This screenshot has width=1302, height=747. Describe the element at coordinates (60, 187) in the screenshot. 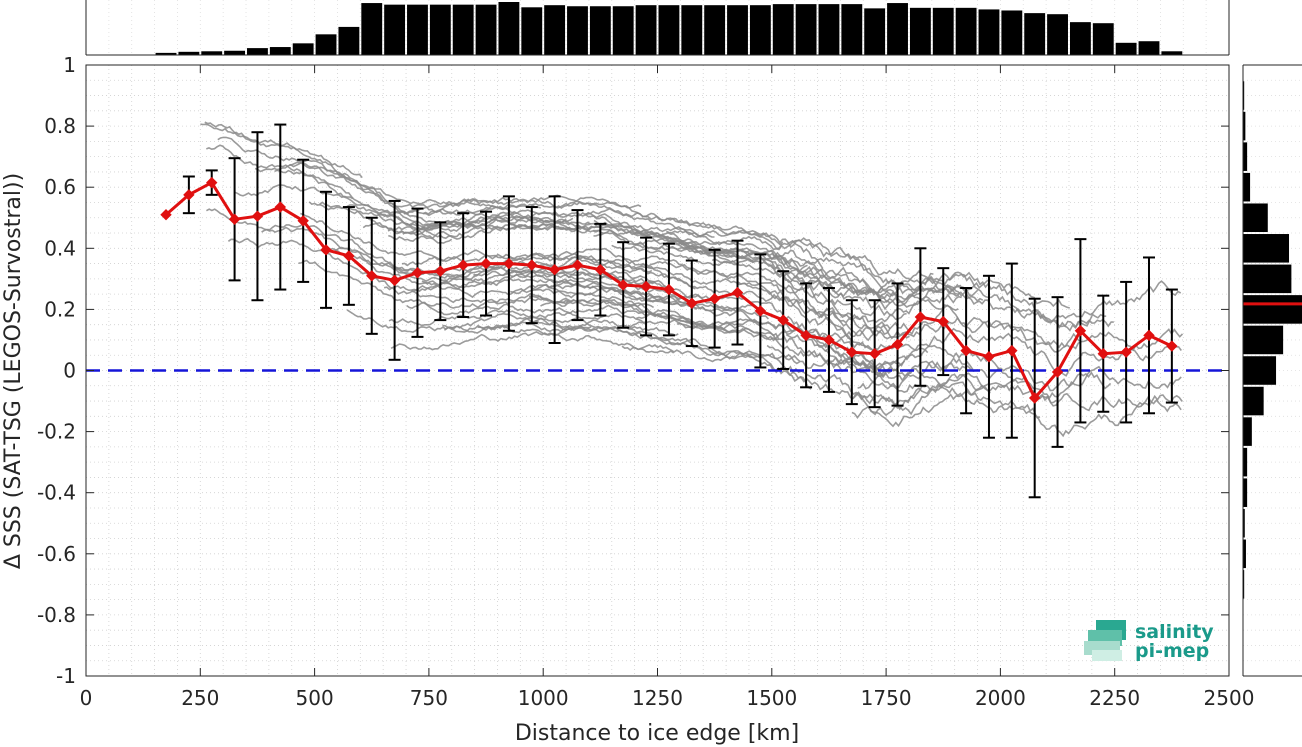

I see `y-tick-label: 0.6` at that location.